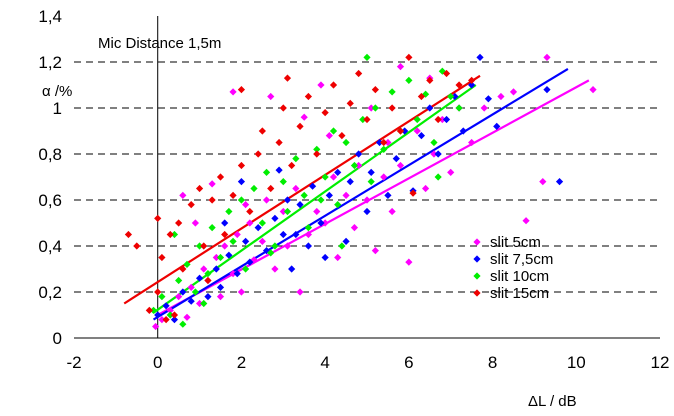  I want to click on y-axis-label: α /%, so click(57, 91).